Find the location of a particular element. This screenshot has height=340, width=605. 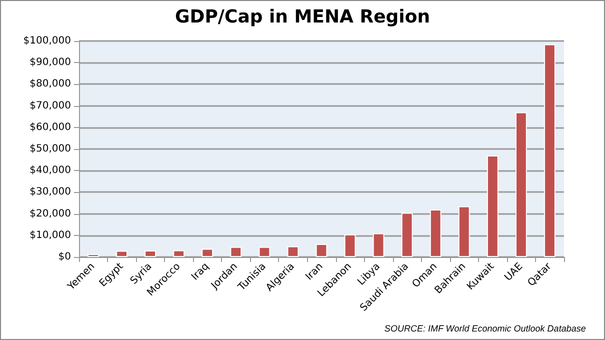

y-tick-label: $20,000 is located at coordinates (50, 214).